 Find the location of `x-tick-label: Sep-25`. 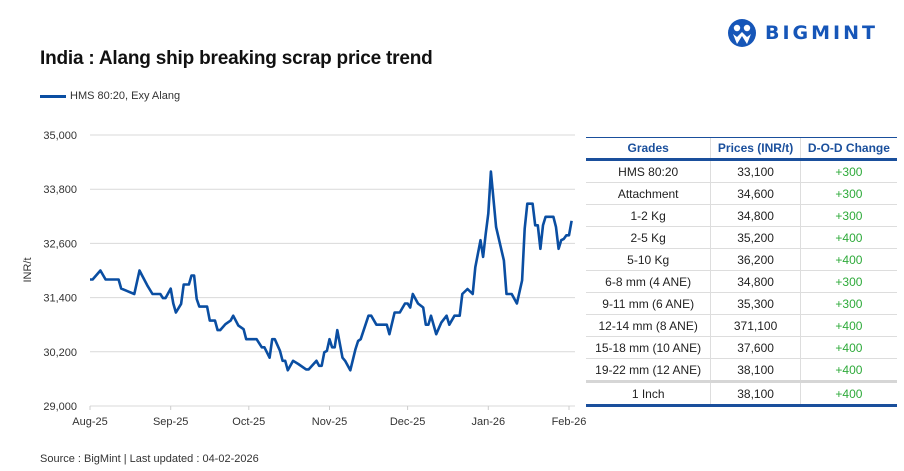

x-tick-label: Sep-25 is located at coordinates (170, 422).